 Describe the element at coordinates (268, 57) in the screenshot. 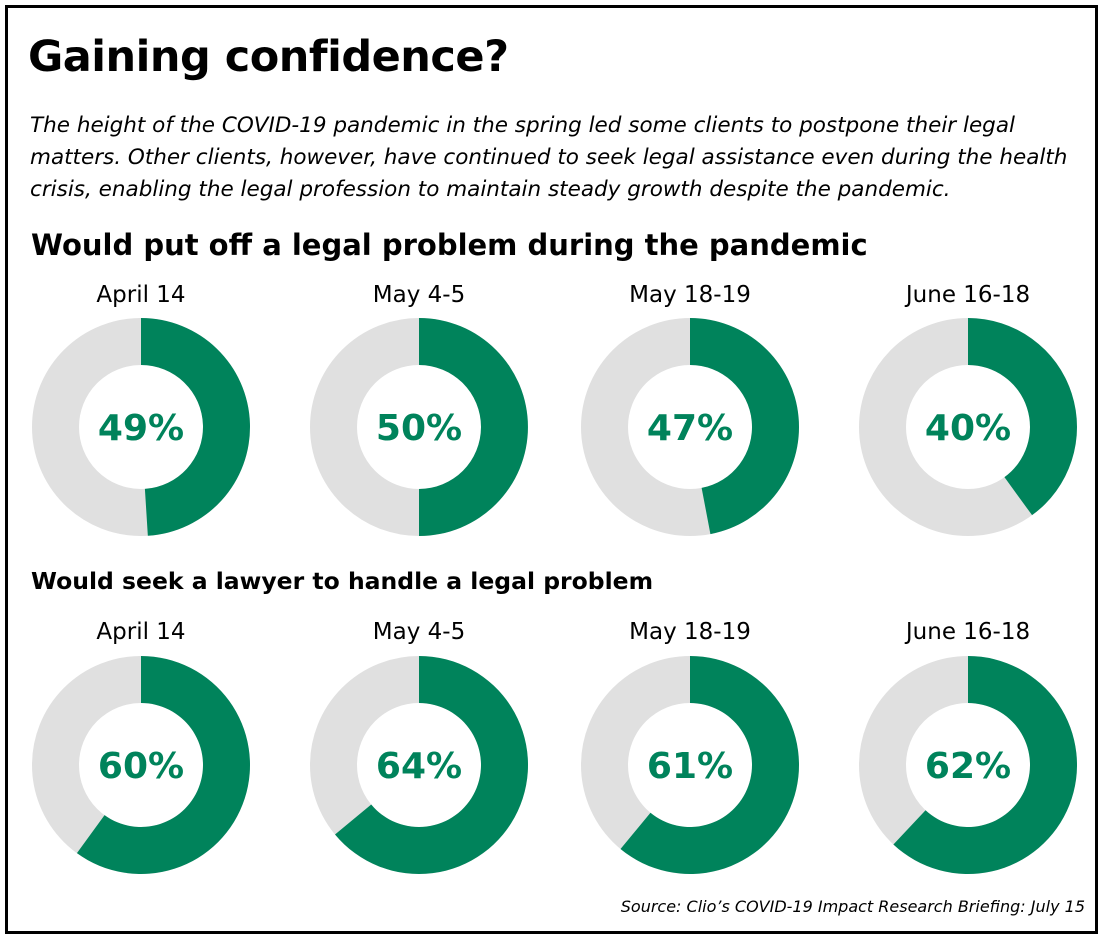

I see `chart-title: Gaining confidence?` at that location.